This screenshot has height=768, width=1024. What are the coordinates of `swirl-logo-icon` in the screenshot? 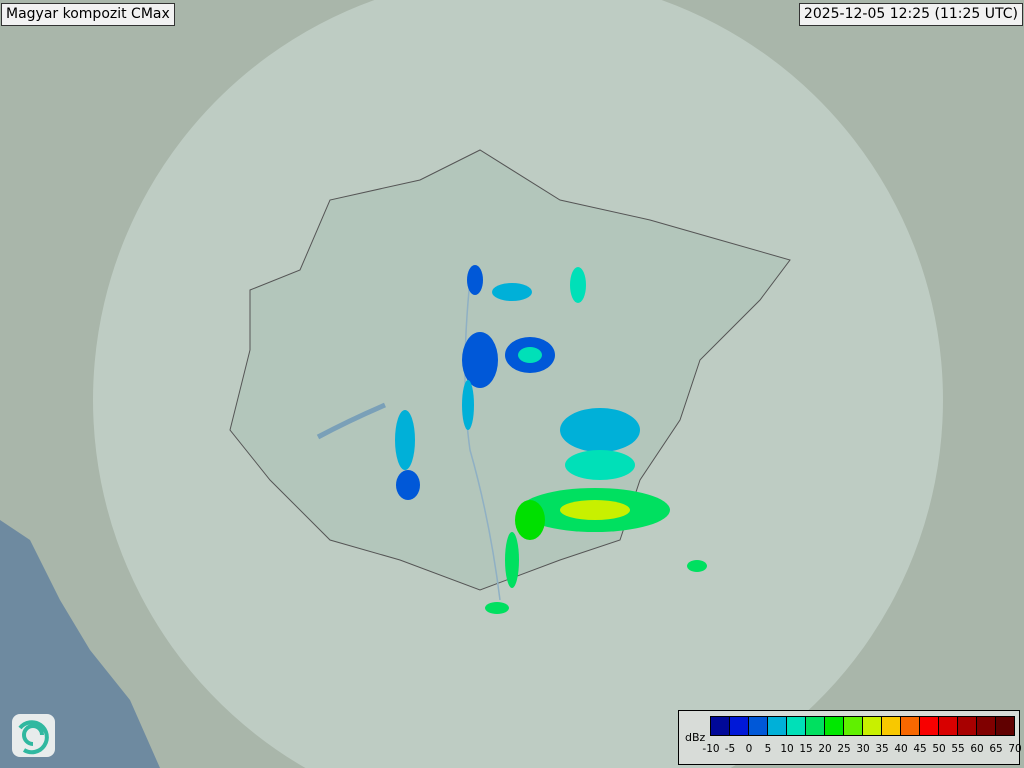 It's located at (33, 735).